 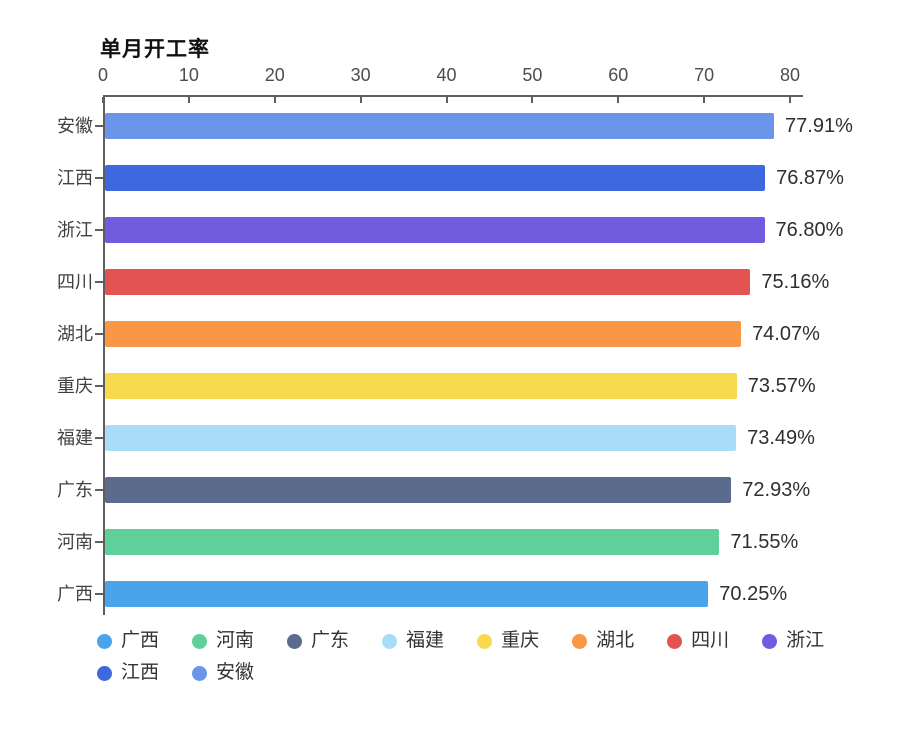 What do you see at coordinates (75, 282) in the screenshot?
I see `y-axis-label: 四川` at bounding box center [75, 282].